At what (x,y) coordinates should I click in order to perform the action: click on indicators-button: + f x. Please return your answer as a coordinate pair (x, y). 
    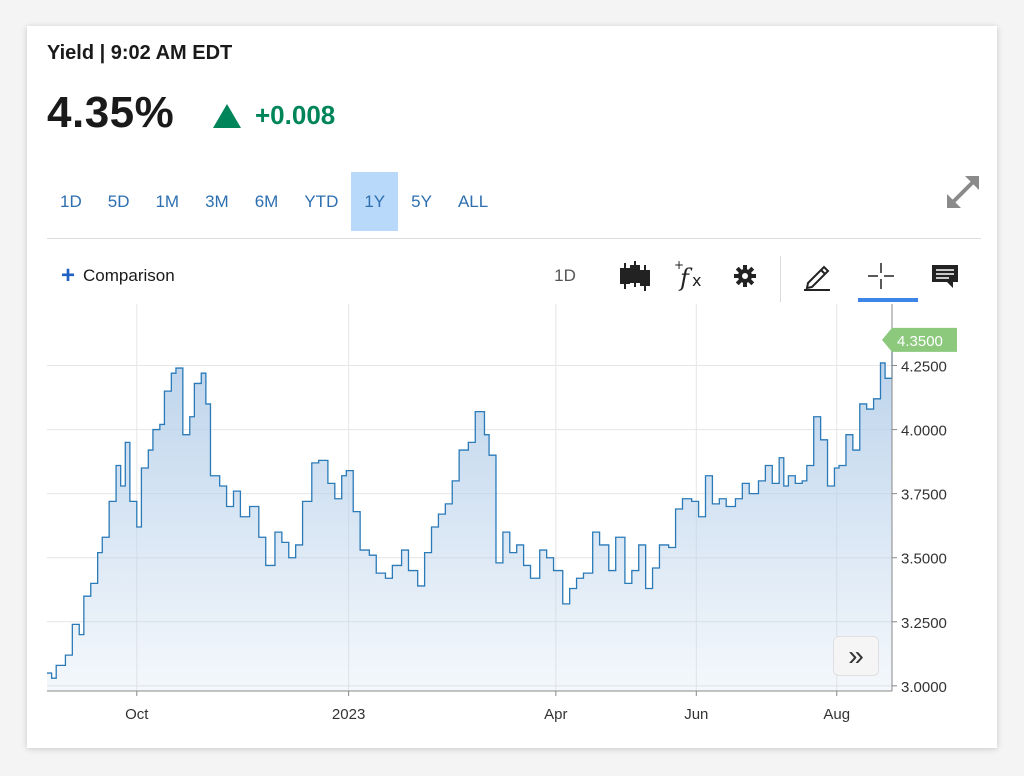
    Looking at the image, I should click on (689, 276).